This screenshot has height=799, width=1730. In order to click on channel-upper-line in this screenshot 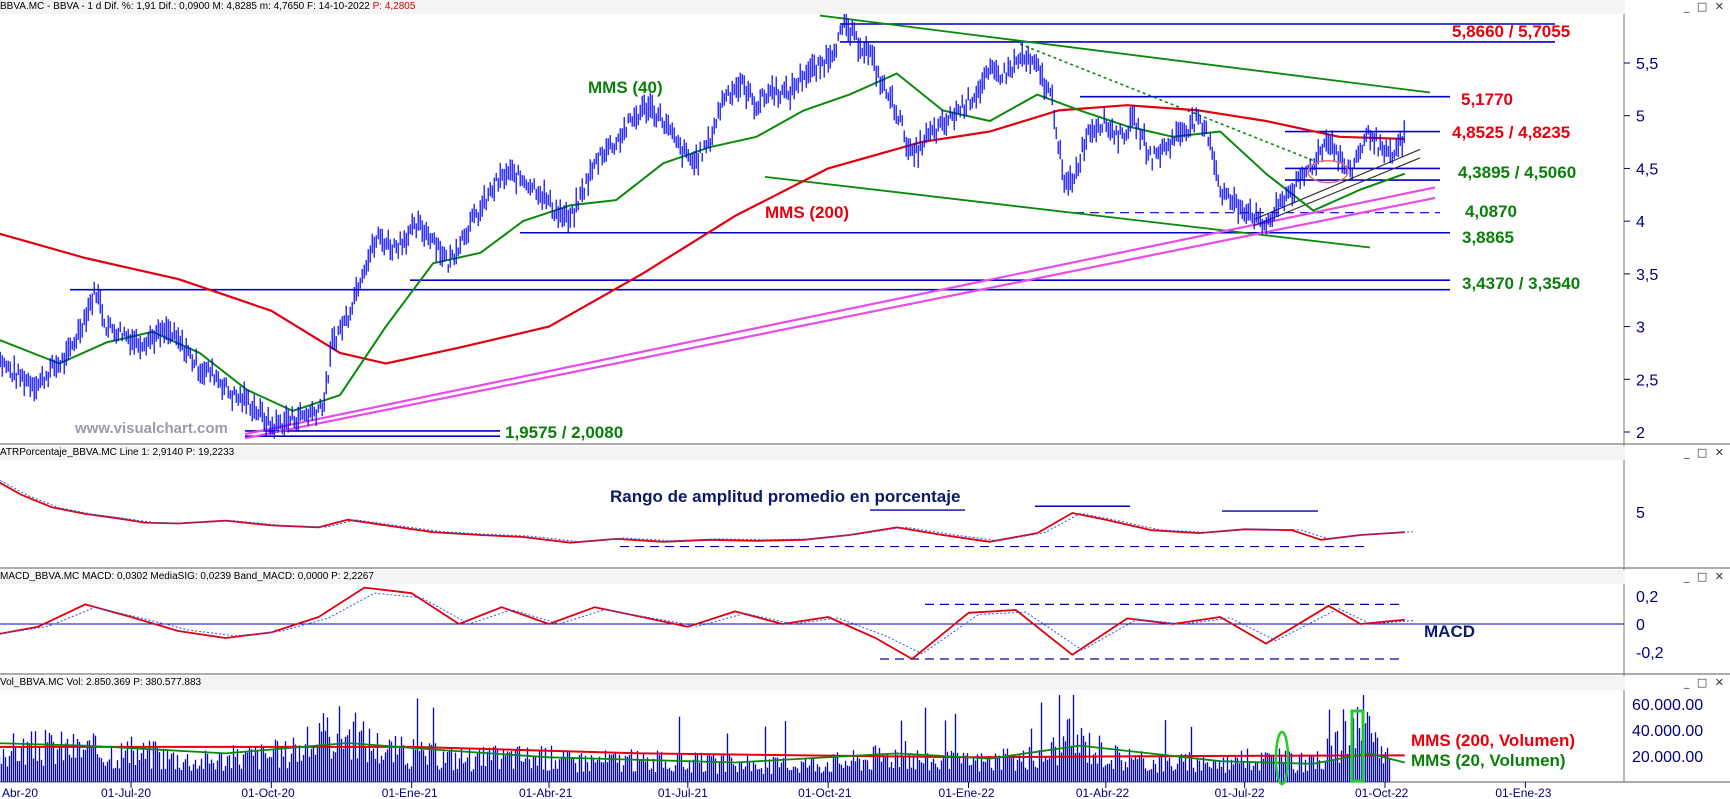, I will do `click(1125, 54)`.